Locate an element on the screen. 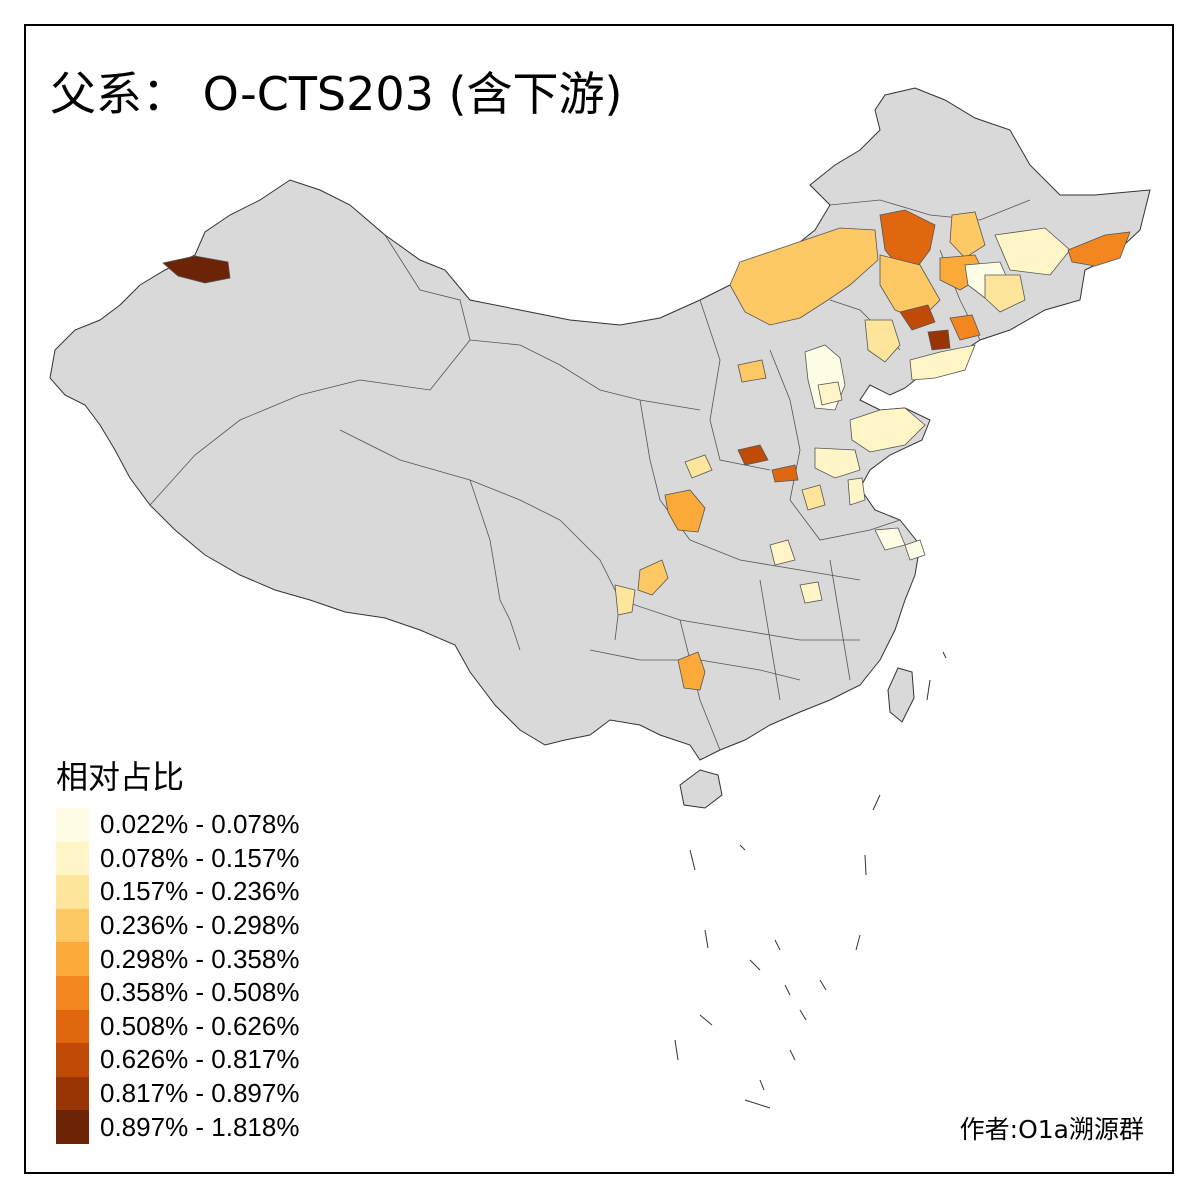  legend-item: 0.508% - 0.626% is located at coordinates (178, 1026).